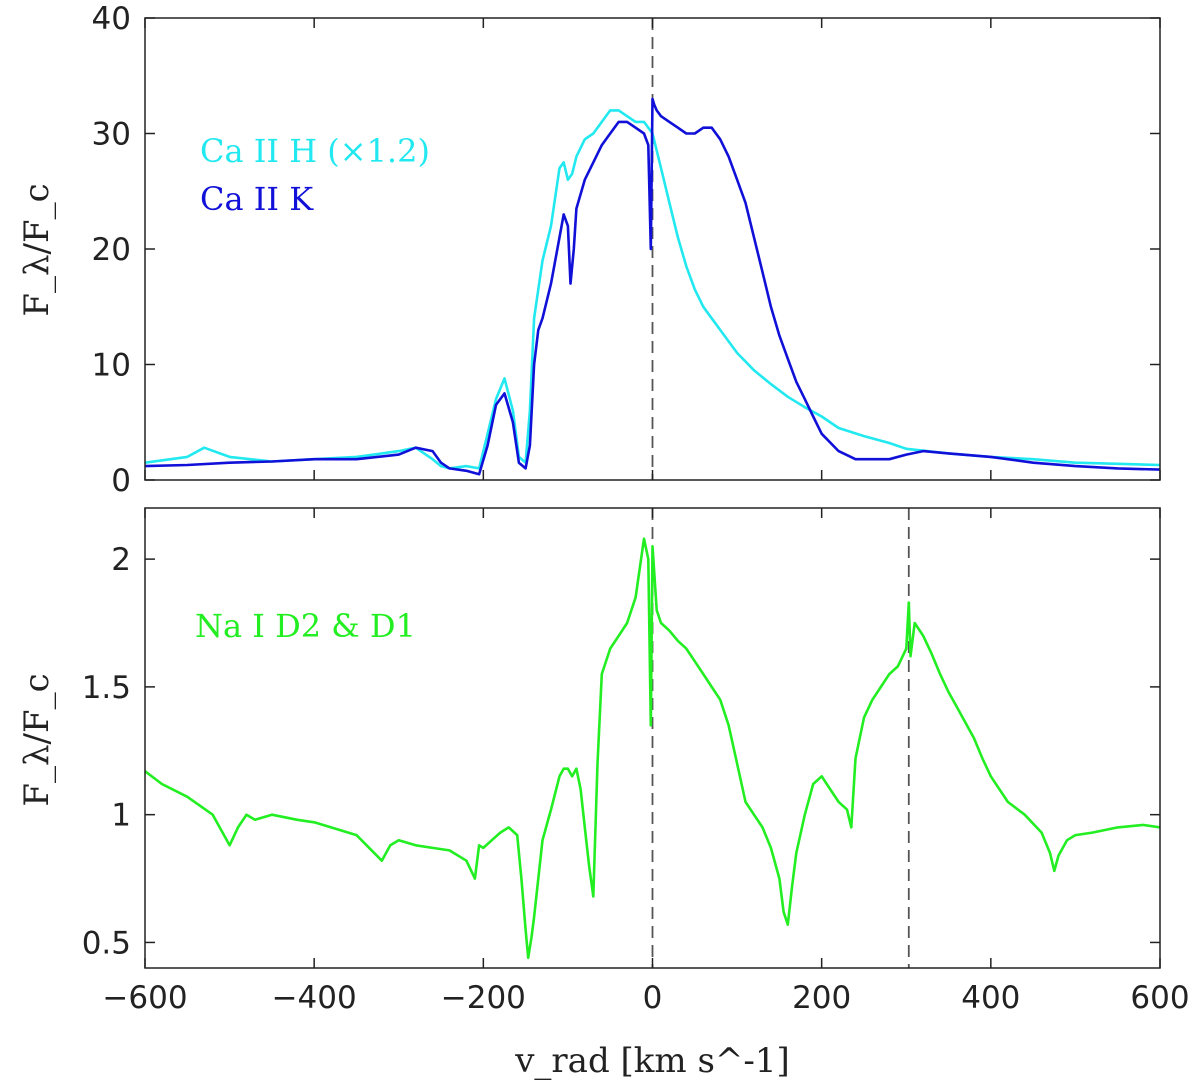  Describe the element at coordinates (315, 151) in the screenshot. I see `legend-entry-ca-ii-h: Ca II H (×1.2)` at that location.